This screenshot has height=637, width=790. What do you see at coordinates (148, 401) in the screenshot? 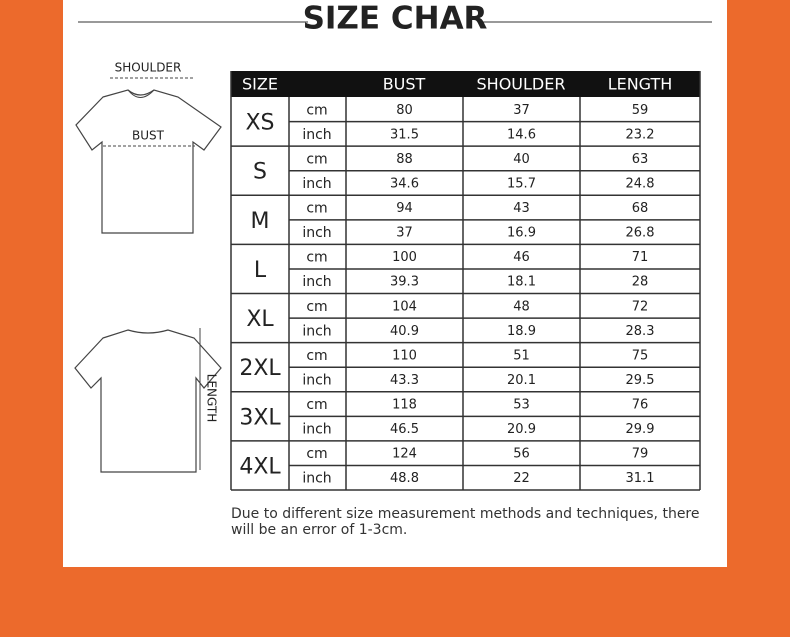
I see `shirt-back` at bounding box center [148, 401].